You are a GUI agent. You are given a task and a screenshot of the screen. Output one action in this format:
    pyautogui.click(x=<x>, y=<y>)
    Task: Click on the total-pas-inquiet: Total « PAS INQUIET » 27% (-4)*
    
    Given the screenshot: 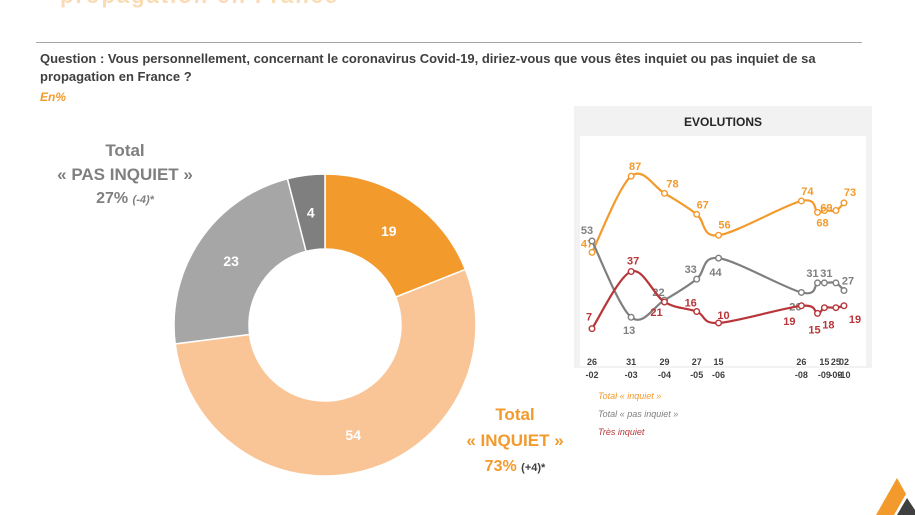 What is the action you would take?
    pyautogui.click(x=125, y=175)
    